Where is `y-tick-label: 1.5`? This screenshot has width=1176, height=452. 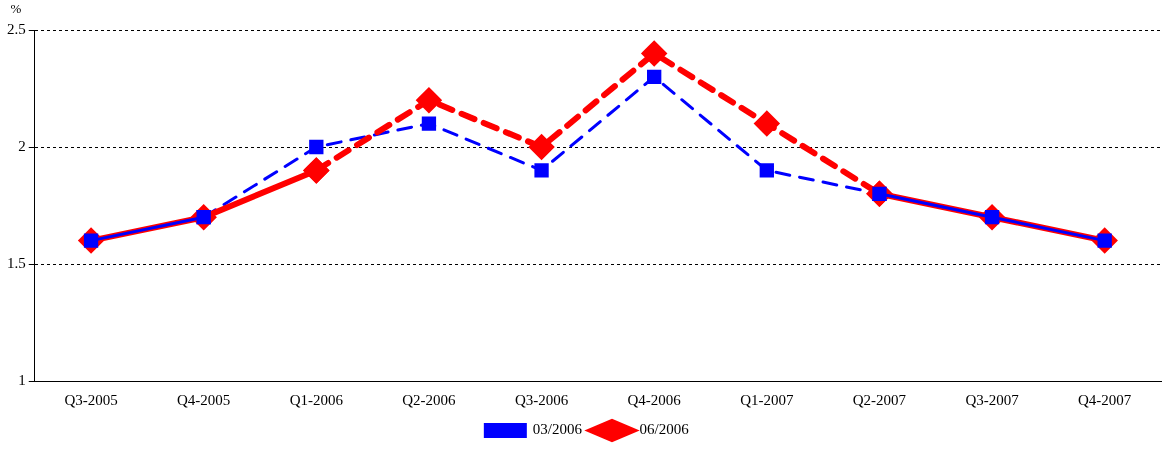
y-tick-label: 1.5 is located at coordinates (16, 262).